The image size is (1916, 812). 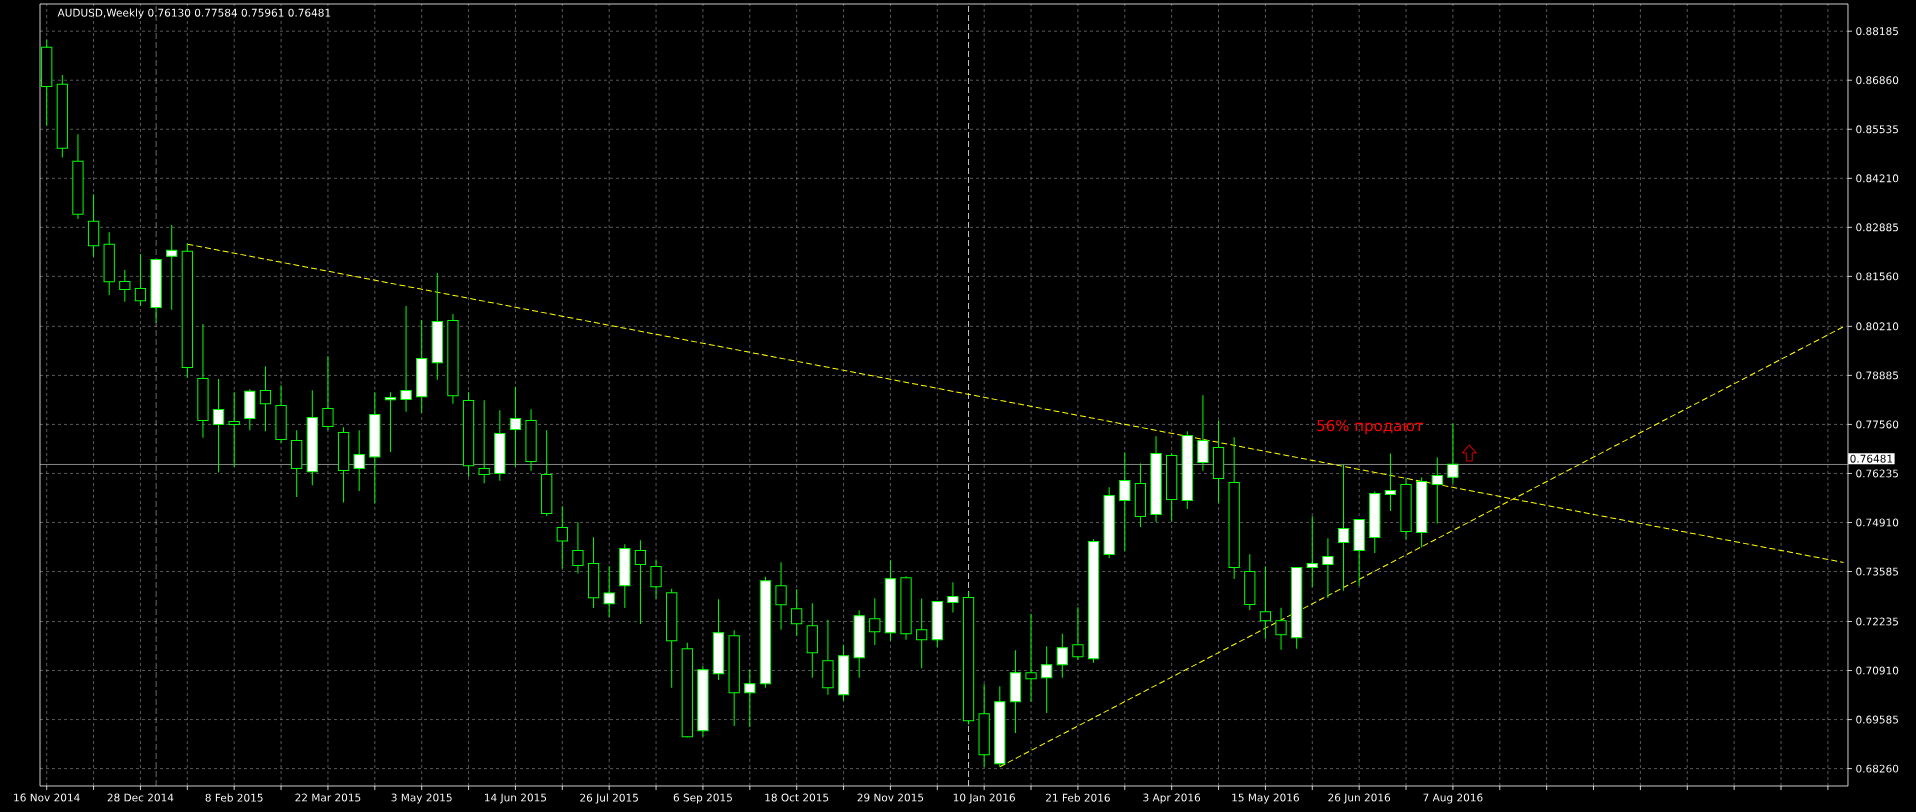 I want to click on x-tick-label: 21 Feb 2016, so click(x=1078, y=797).